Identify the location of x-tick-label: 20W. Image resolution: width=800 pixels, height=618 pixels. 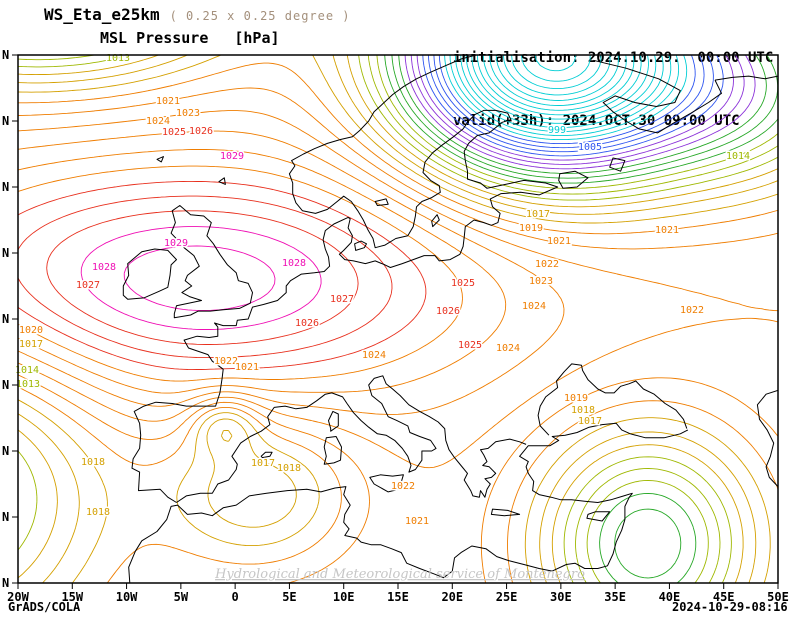
(18, 597).